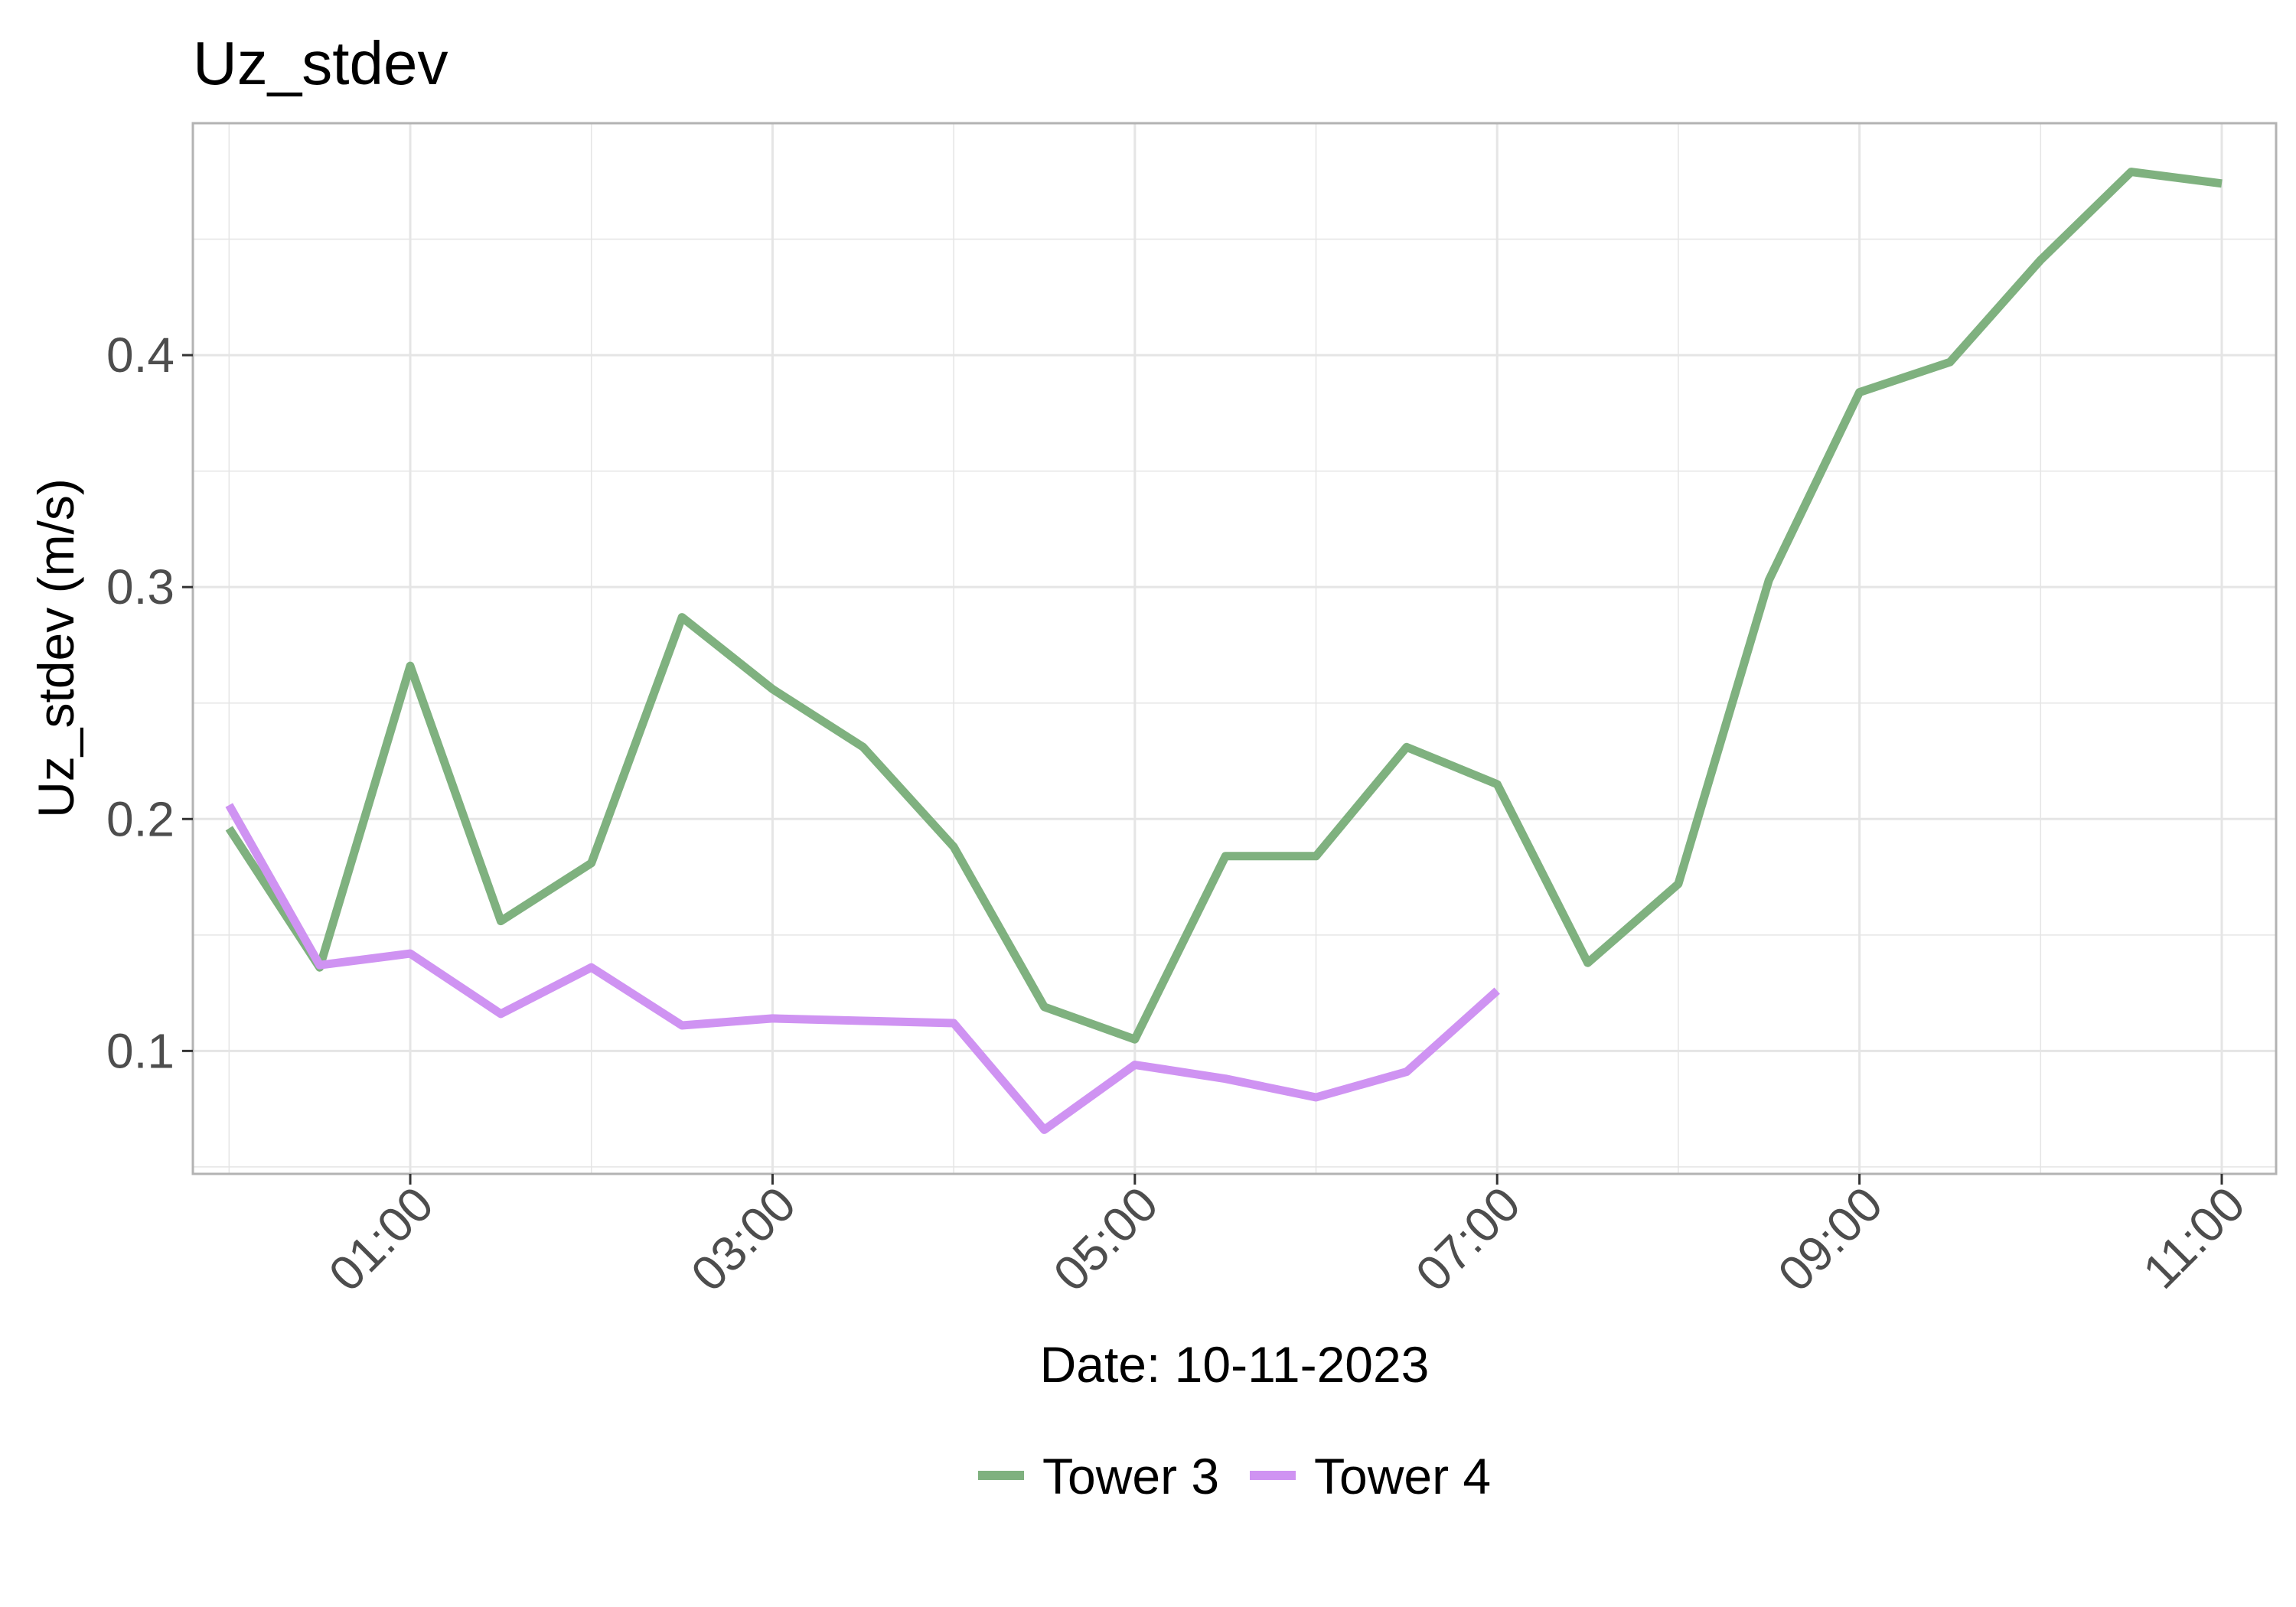 The image size is (2296, 1607). Describe the element at coordinates (1286, 1238) in the screenshot. I see `x-axis: 01:00 03:00 05:00 07:00 09:00 11:00` at that location.